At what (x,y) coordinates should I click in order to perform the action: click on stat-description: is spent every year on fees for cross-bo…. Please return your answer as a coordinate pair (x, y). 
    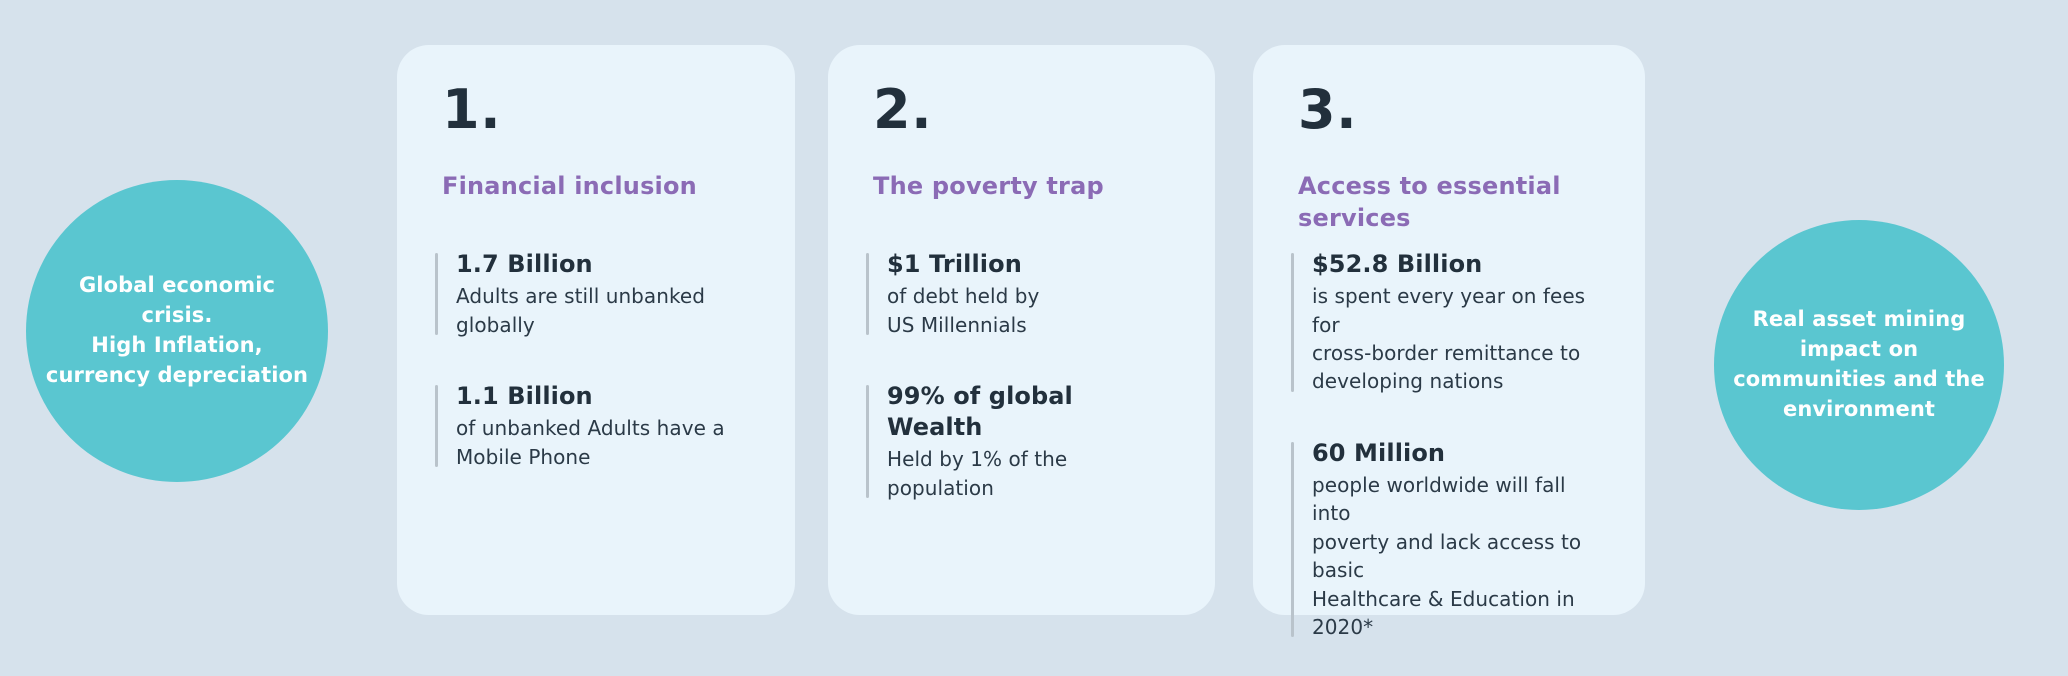
    Looking at the image, I should click on (1449, 339).